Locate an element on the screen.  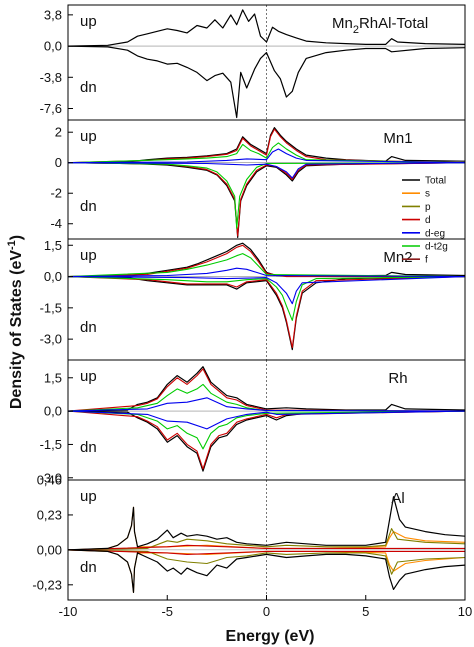
series-p-up is located at coordinates (266, 539).